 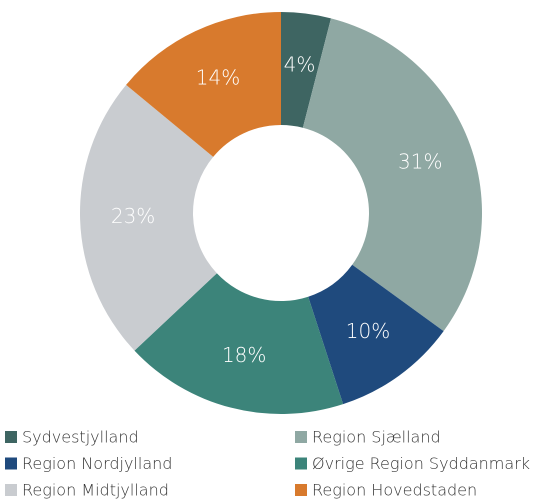 I want to click on slice-label: 4%, so click(x=300, y=65).